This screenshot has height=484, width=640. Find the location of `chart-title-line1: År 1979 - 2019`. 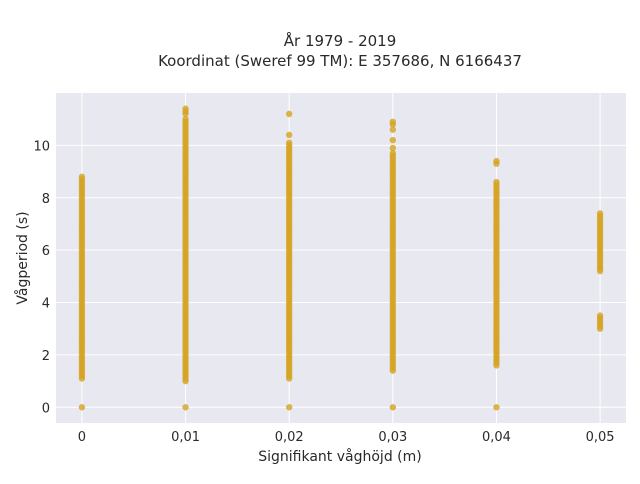

chart-title-line1: År 1979 - 2019 is located at coordinates (340, 40).